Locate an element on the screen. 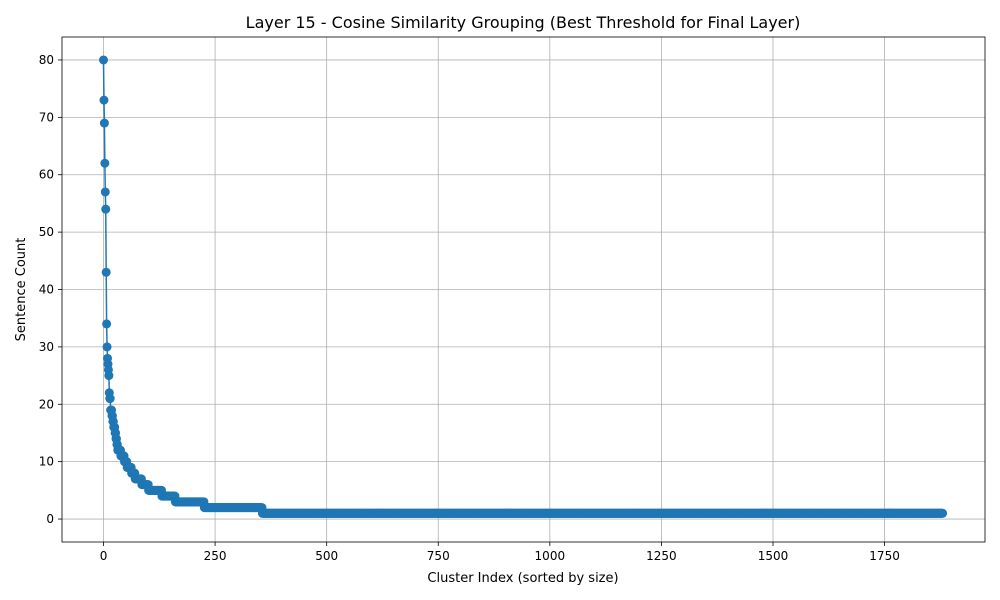 The height and width of the screenshot is (600, 1000). y-tick-label: 60 is located at coordinates (46, 175).